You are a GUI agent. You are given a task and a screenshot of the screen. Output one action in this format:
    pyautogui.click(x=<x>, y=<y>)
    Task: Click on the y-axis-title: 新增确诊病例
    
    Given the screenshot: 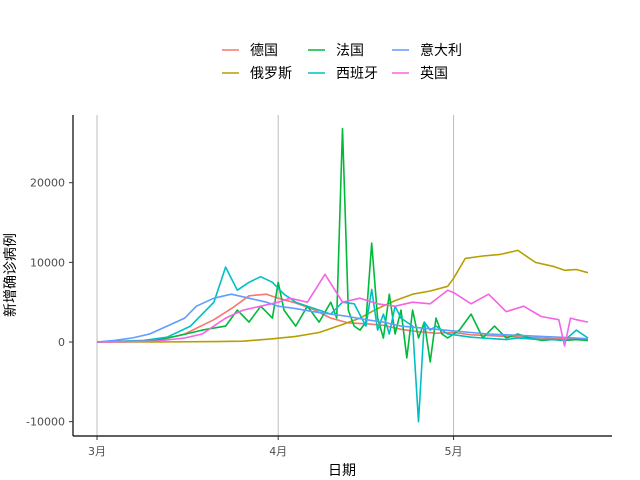 What is the action you would take?
    pyautogui.click(x=11, y=275)
    